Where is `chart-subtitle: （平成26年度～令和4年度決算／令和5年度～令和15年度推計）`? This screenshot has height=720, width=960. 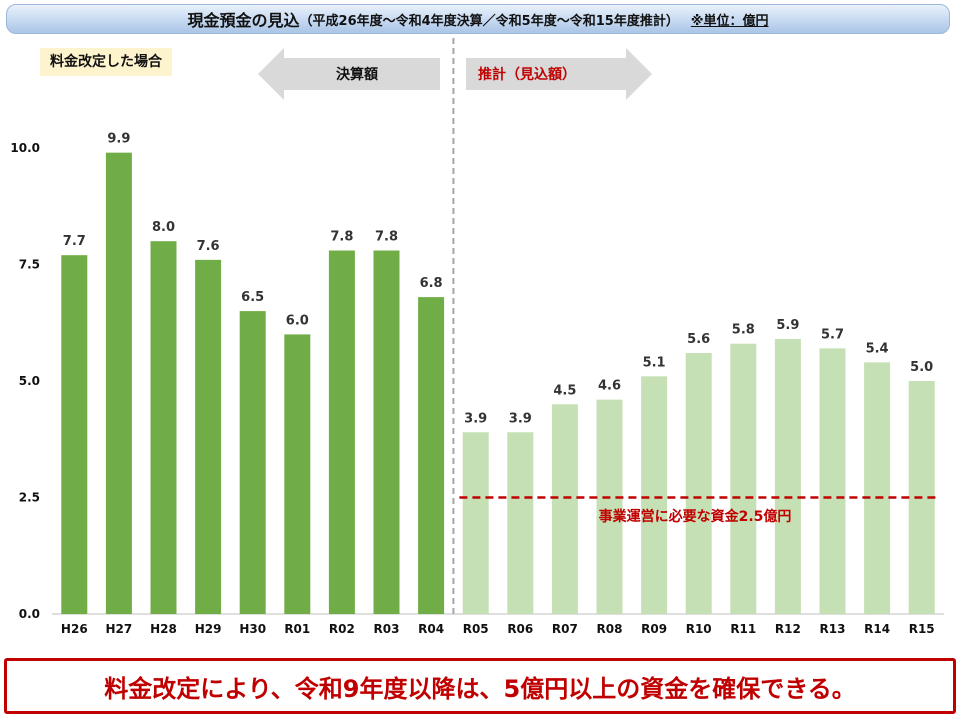 chart-subtitle: （平成26年度～令和4年度決算／令和5年度～令和15年度推計） is located at coordinates (489, 21).